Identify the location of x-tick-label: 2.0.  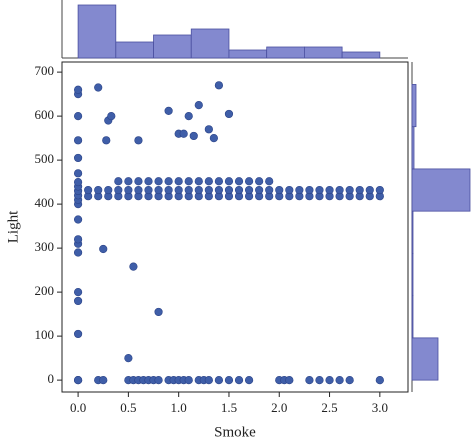
(279, 407).